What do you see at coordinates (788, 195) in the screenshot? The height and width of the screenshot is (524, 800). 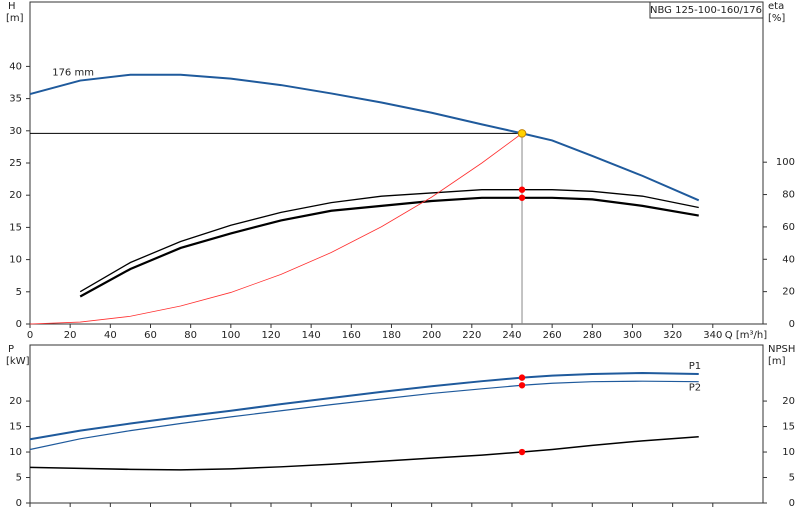 I see `y2-tick-label: 80` at bounding box center [788, 195].